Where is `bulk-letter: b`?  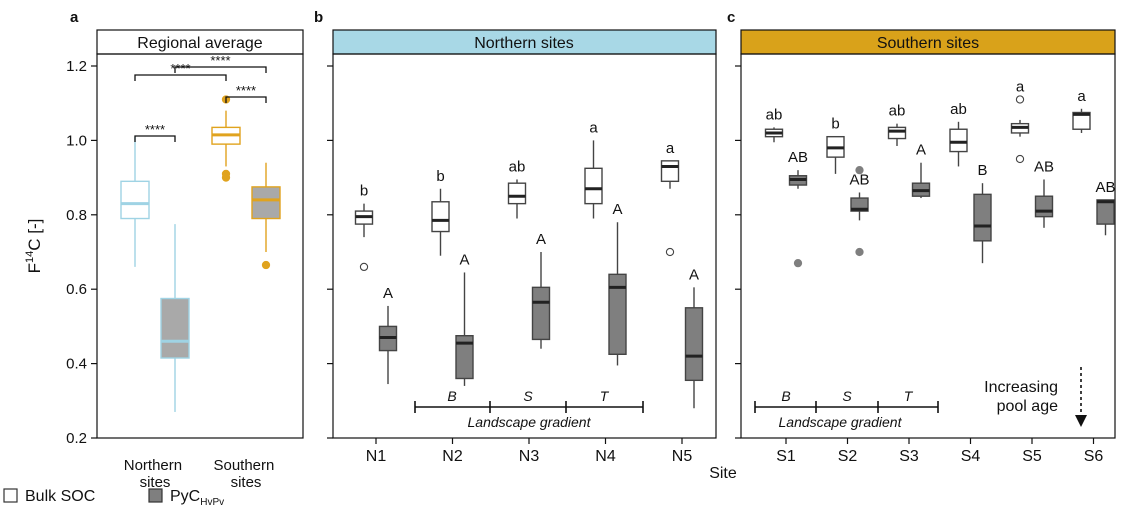 bulk-letter: b is located at coordinates (835, 124).